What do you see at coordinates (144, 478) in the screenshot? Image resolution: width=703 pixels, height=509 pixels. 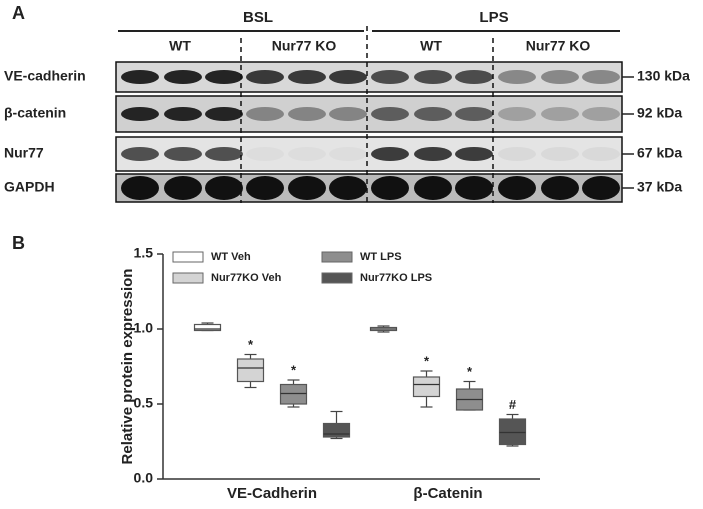 I see `y-tick-label: 0.0` at bounding box center [144, 478].